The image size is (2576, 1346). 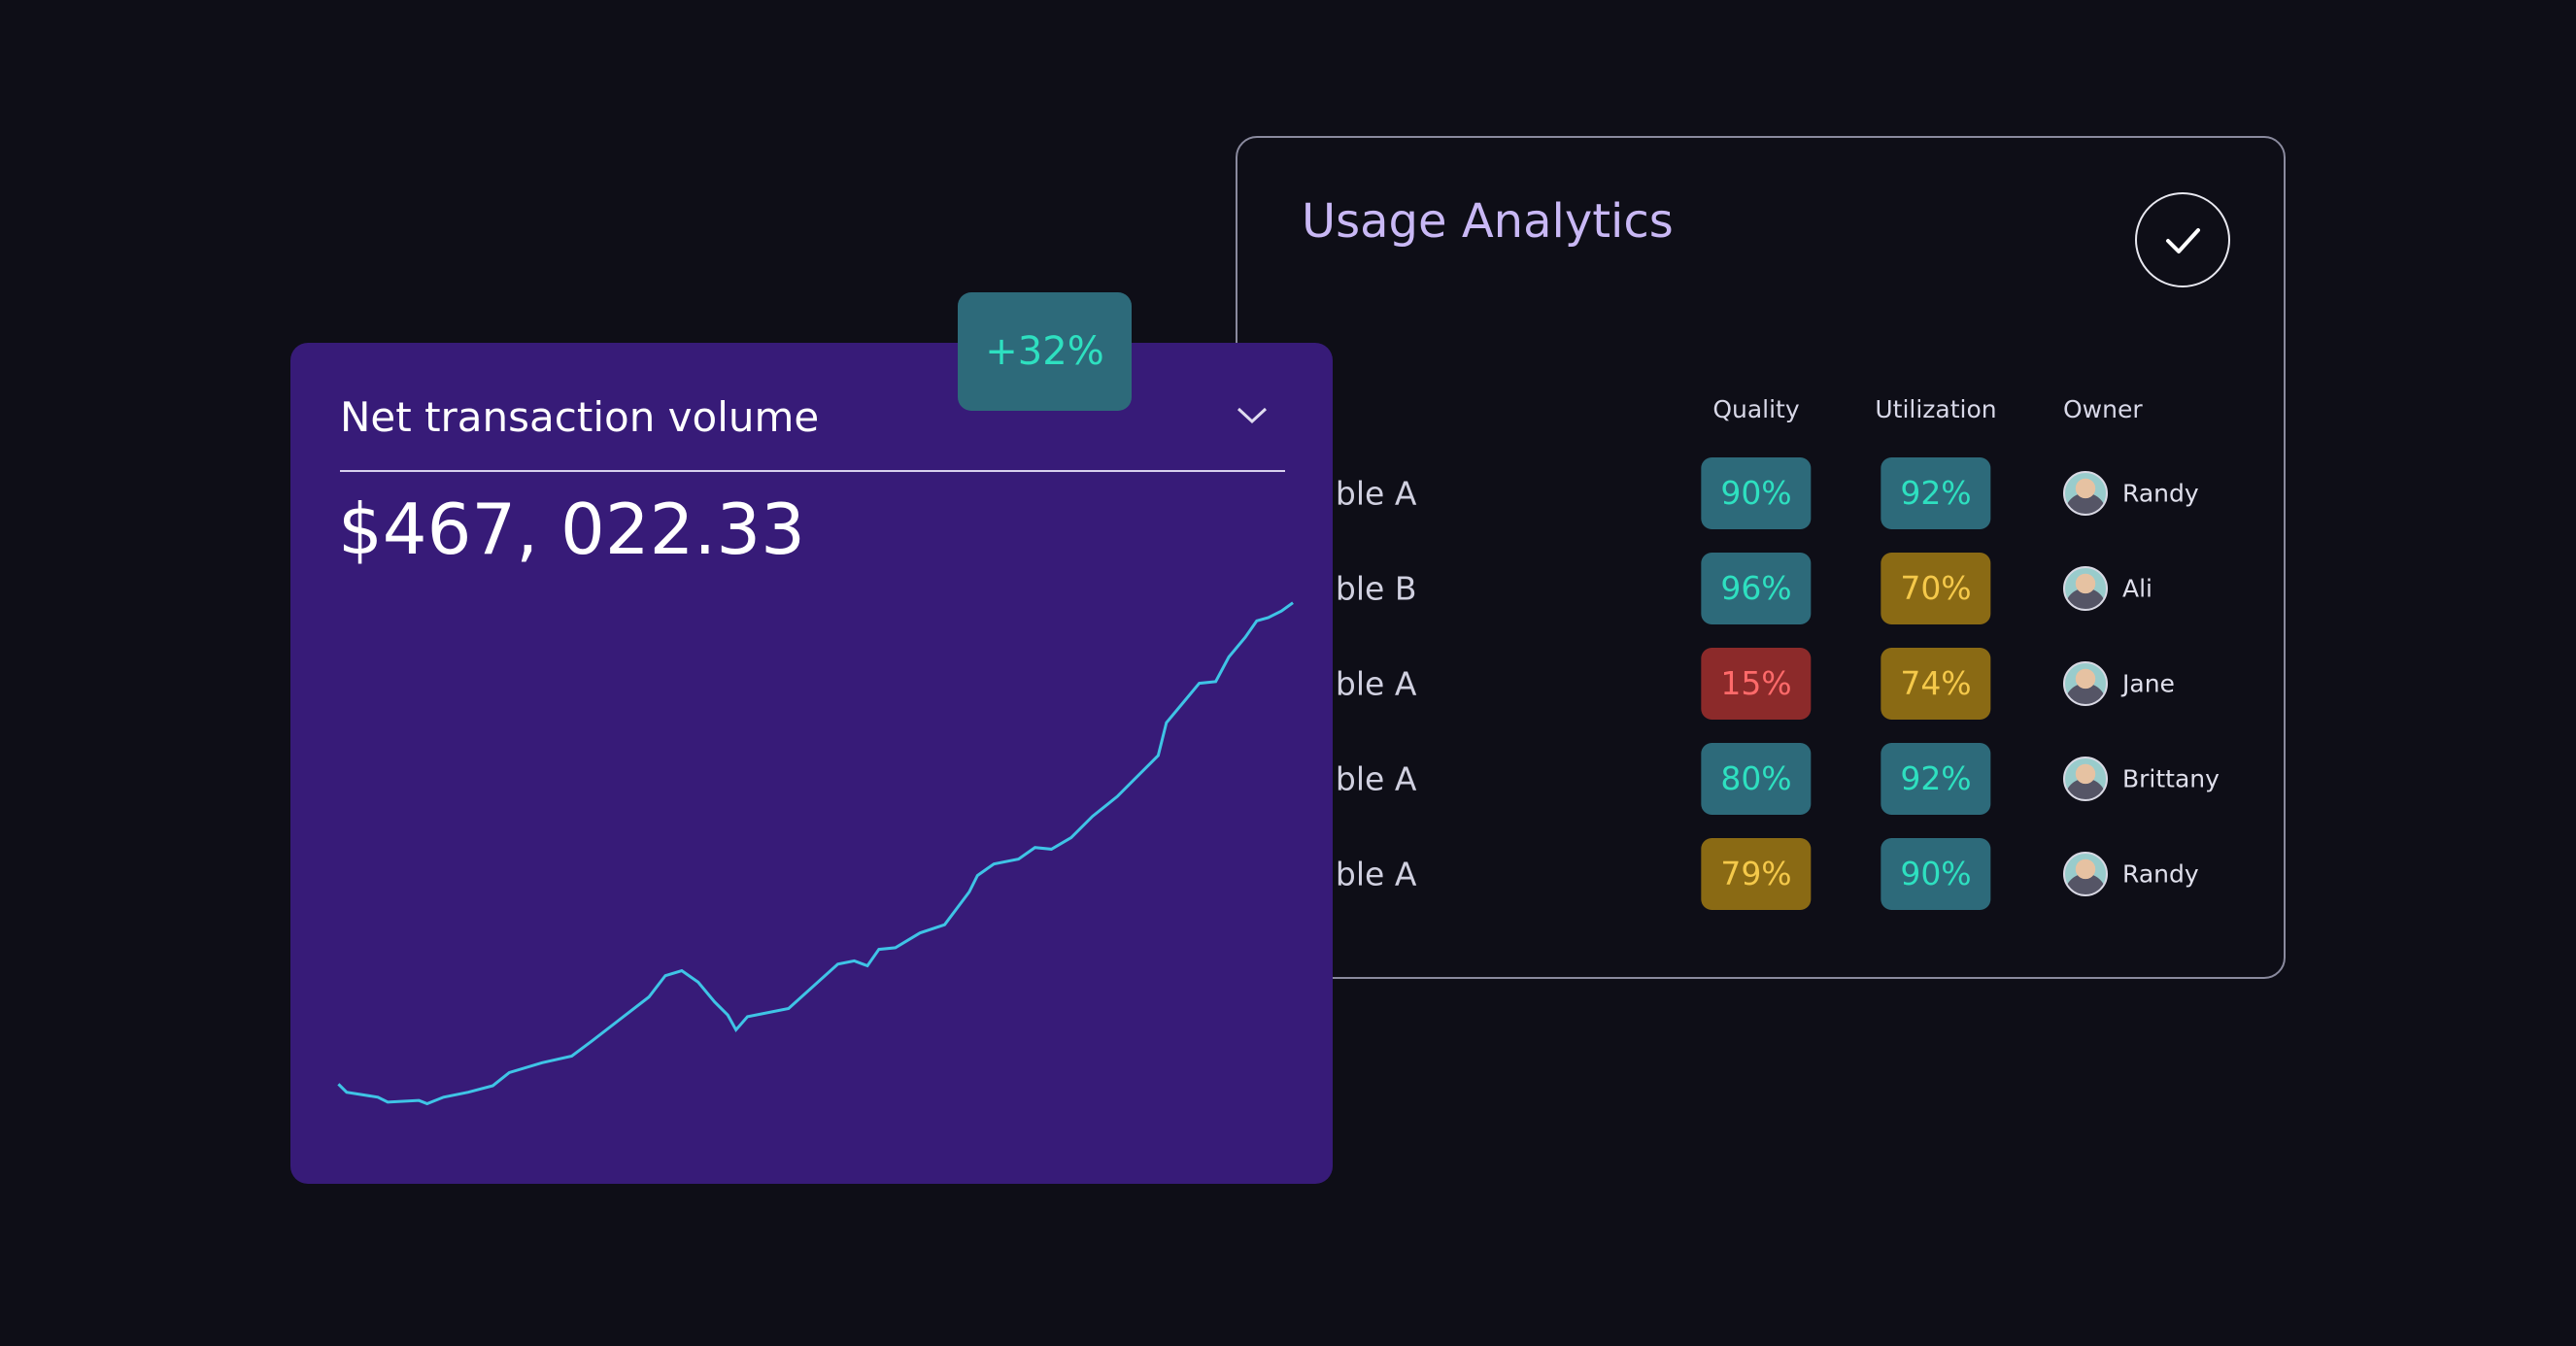 I want to click on divider, so click(x=812, y=471).